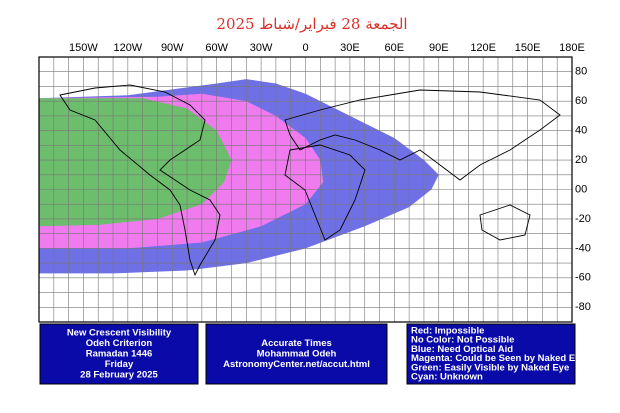 This screenshot has height=413, width=620. I want to click on info-line: Cyan: Unknown, so click(447, 377).